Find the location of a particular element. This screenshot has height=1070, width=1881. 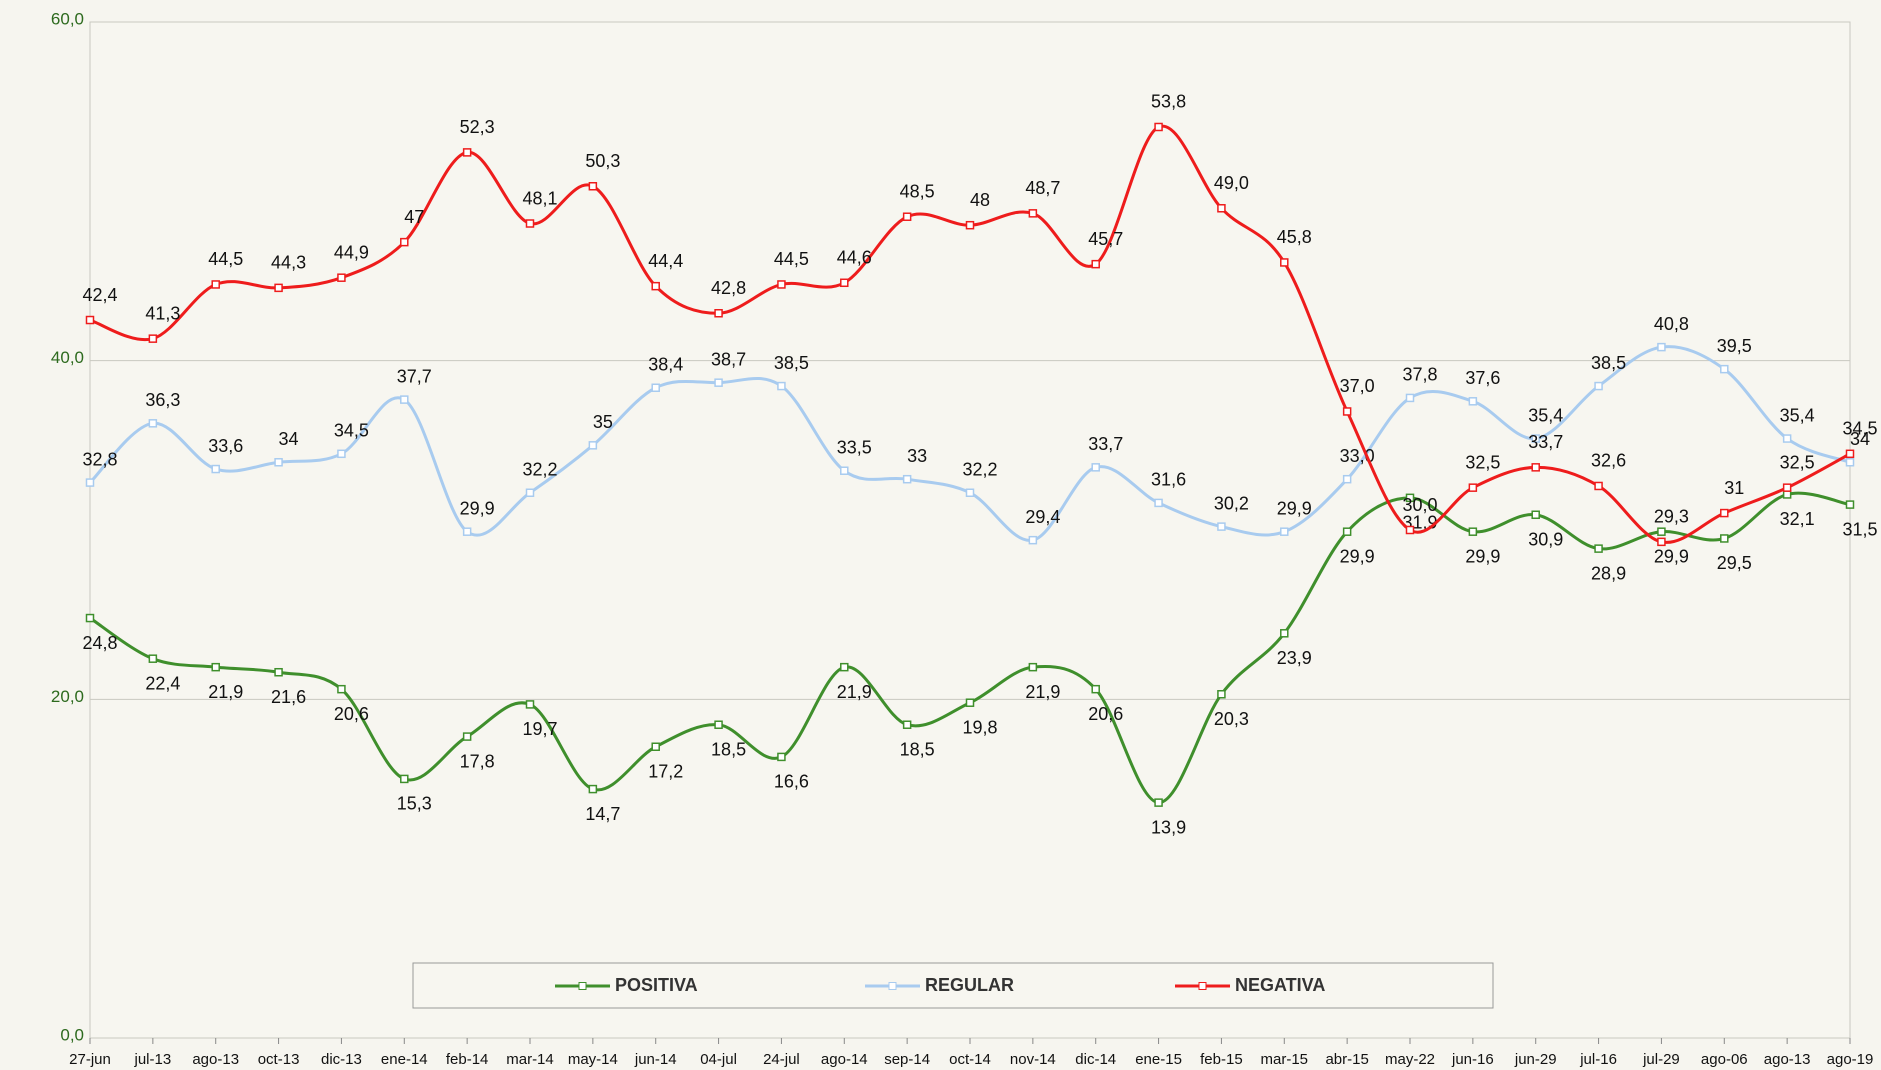

data-label: 34,5 is located at coordinates (351, 431).